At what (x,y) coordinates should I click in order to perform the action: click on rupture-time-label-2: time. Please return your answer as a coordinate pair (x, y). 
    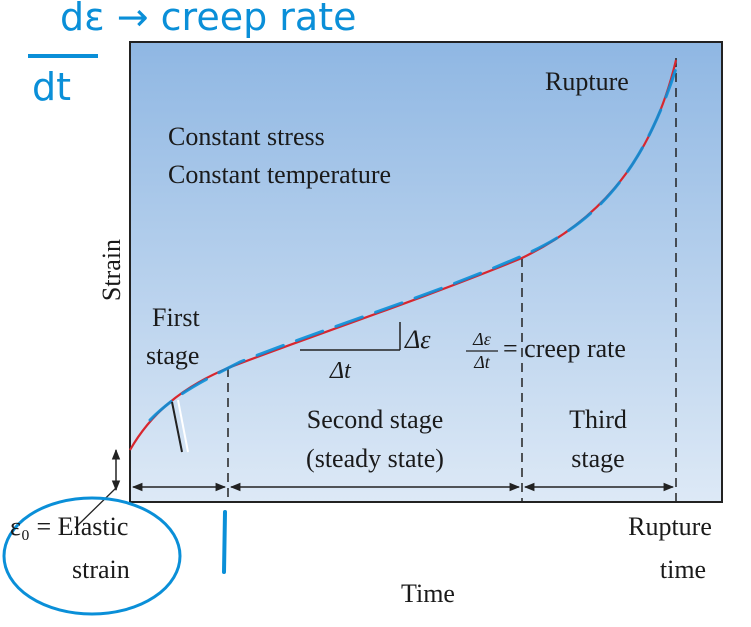
    Looking at the image, I should click on (683, 569).